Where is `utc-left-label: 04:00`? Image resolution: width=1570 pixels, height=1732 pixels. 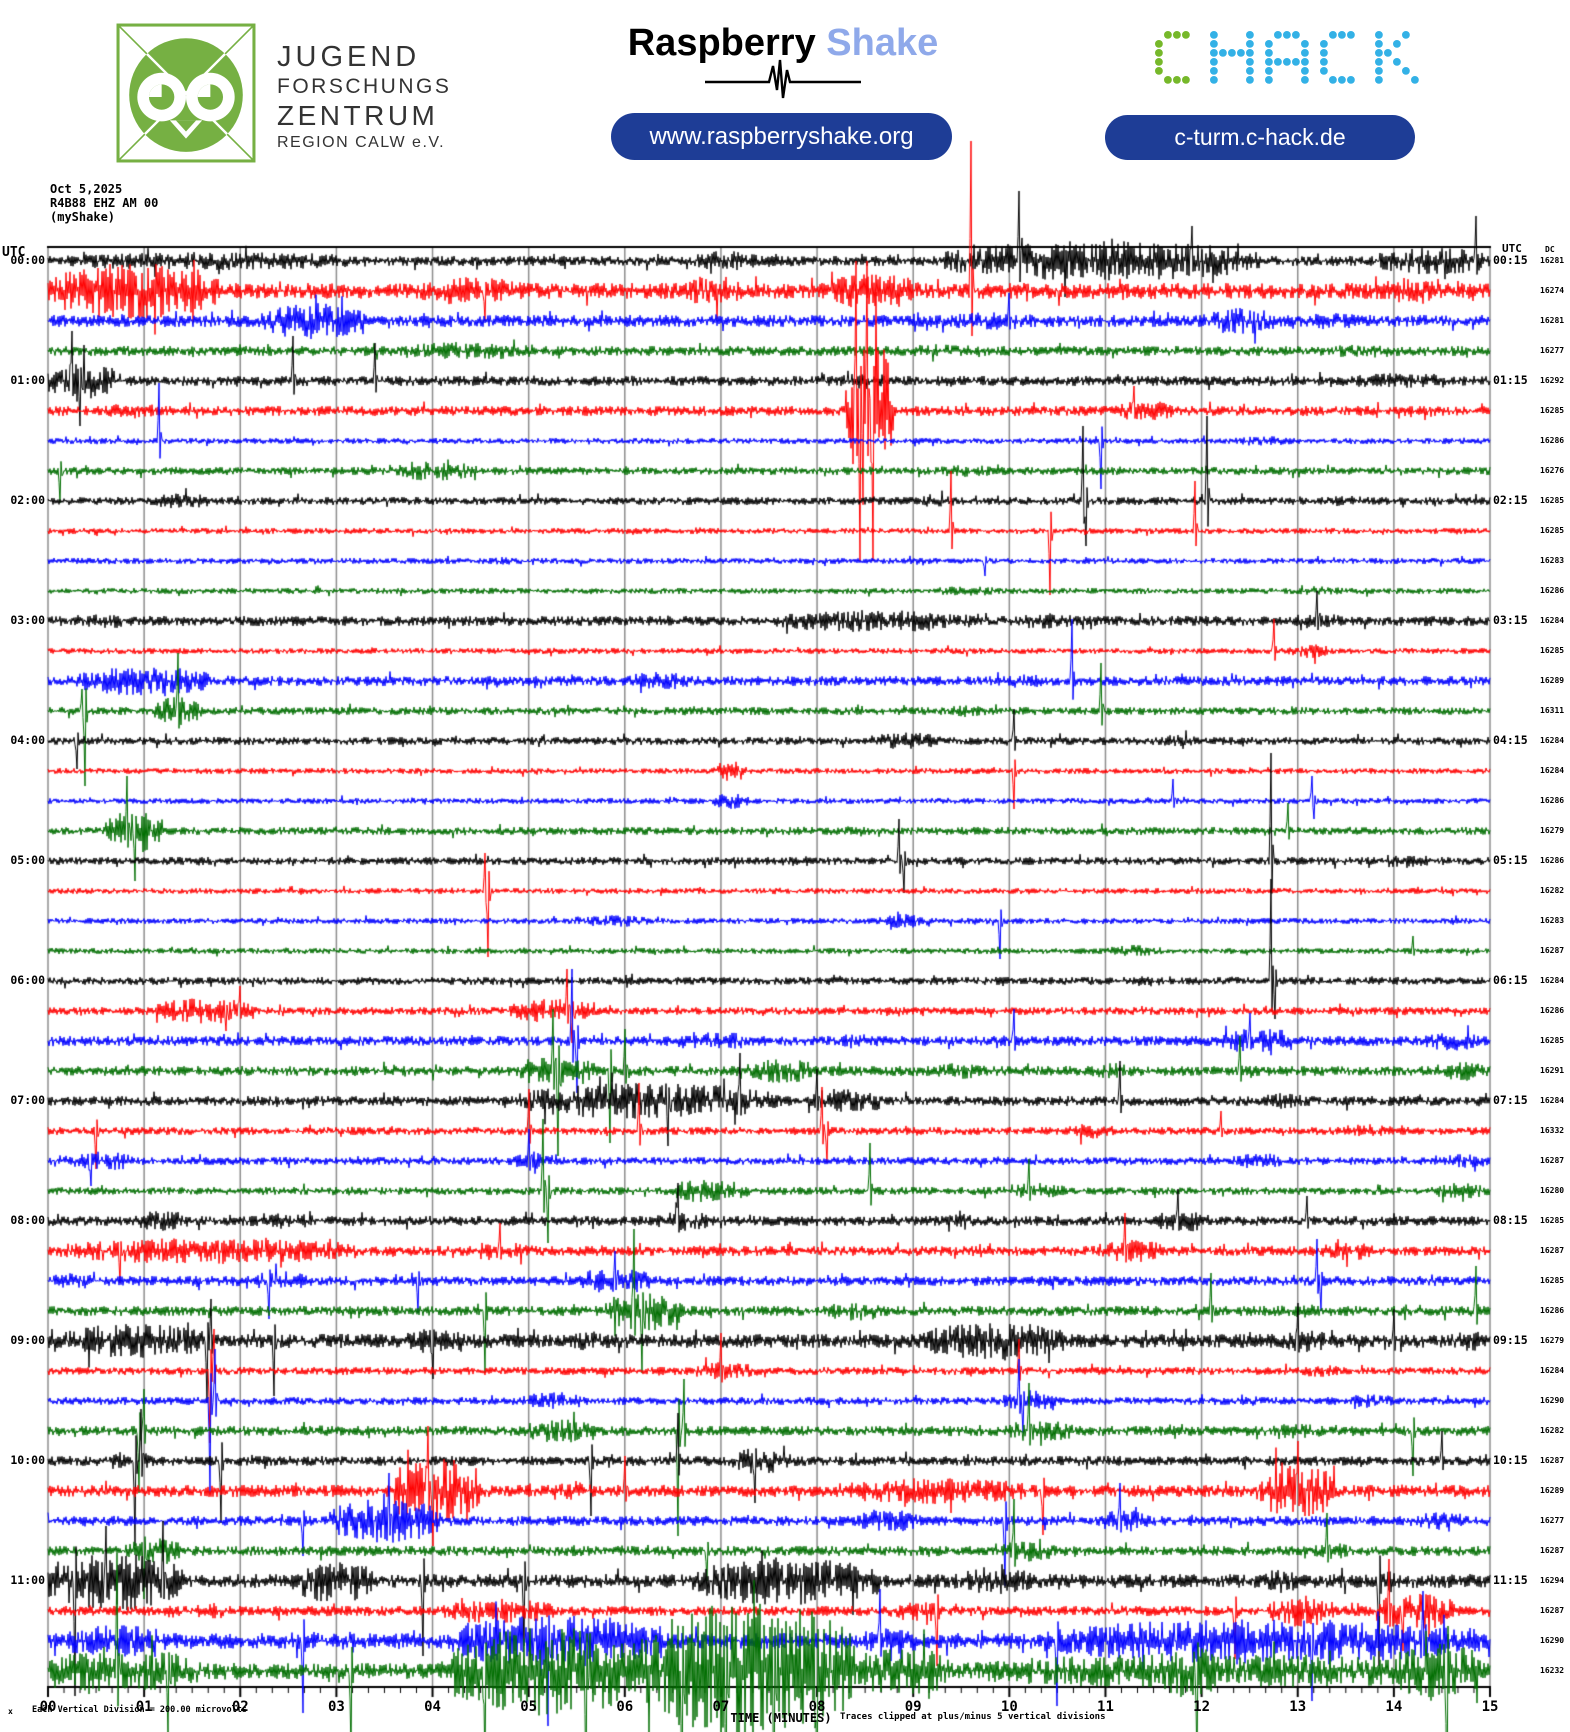 utc-left-label: 04:00 is located at coordinates (27, 740).